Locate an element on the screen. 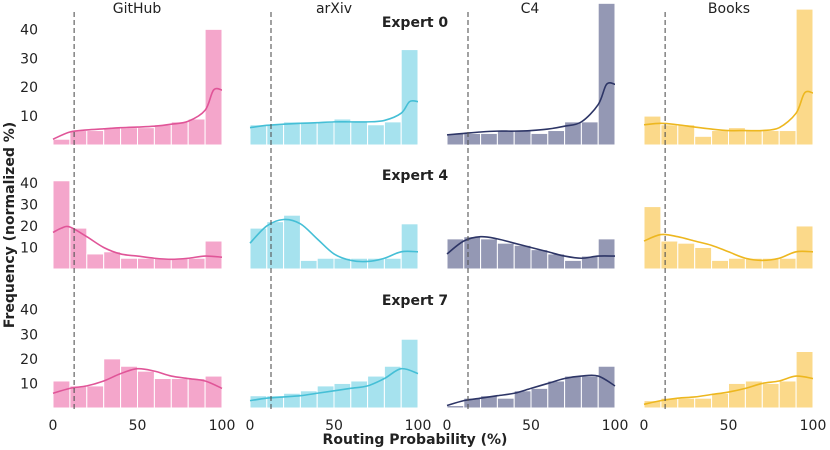 This screenshot has width=830, height=450. kde-line-expert-0-c4 is located at coordinates (531, 109).